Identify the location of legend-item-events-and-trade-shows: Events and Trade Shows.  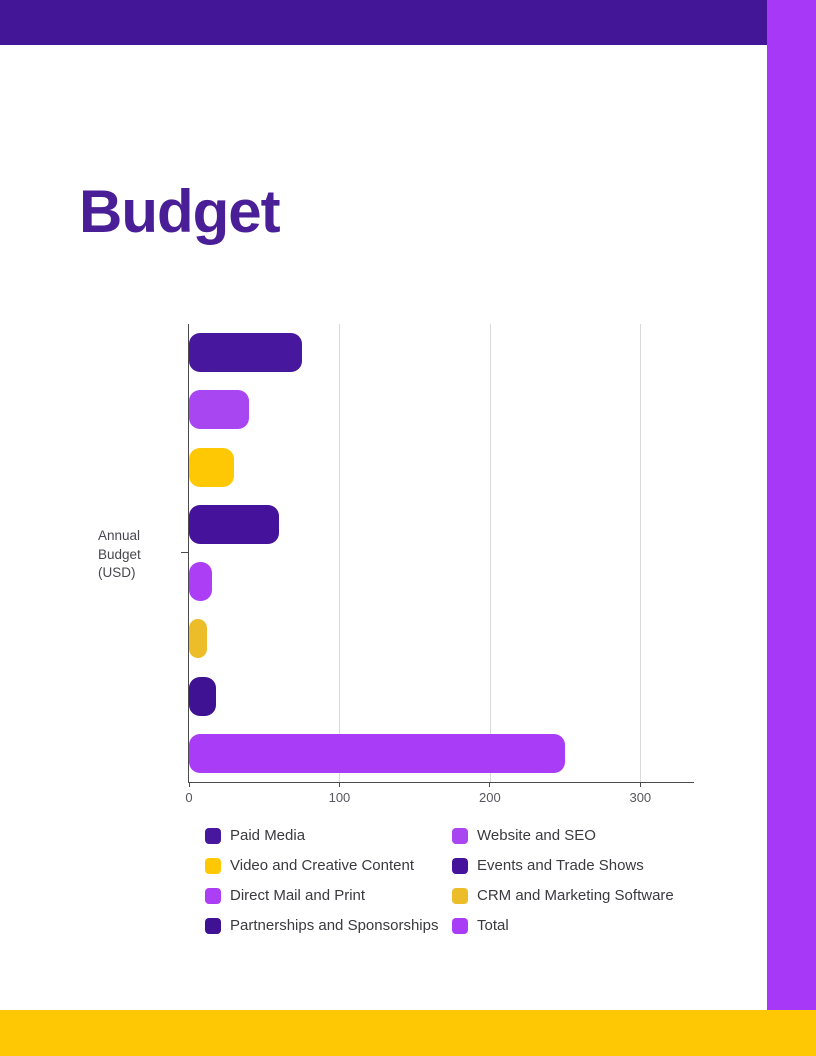
(563, 865).